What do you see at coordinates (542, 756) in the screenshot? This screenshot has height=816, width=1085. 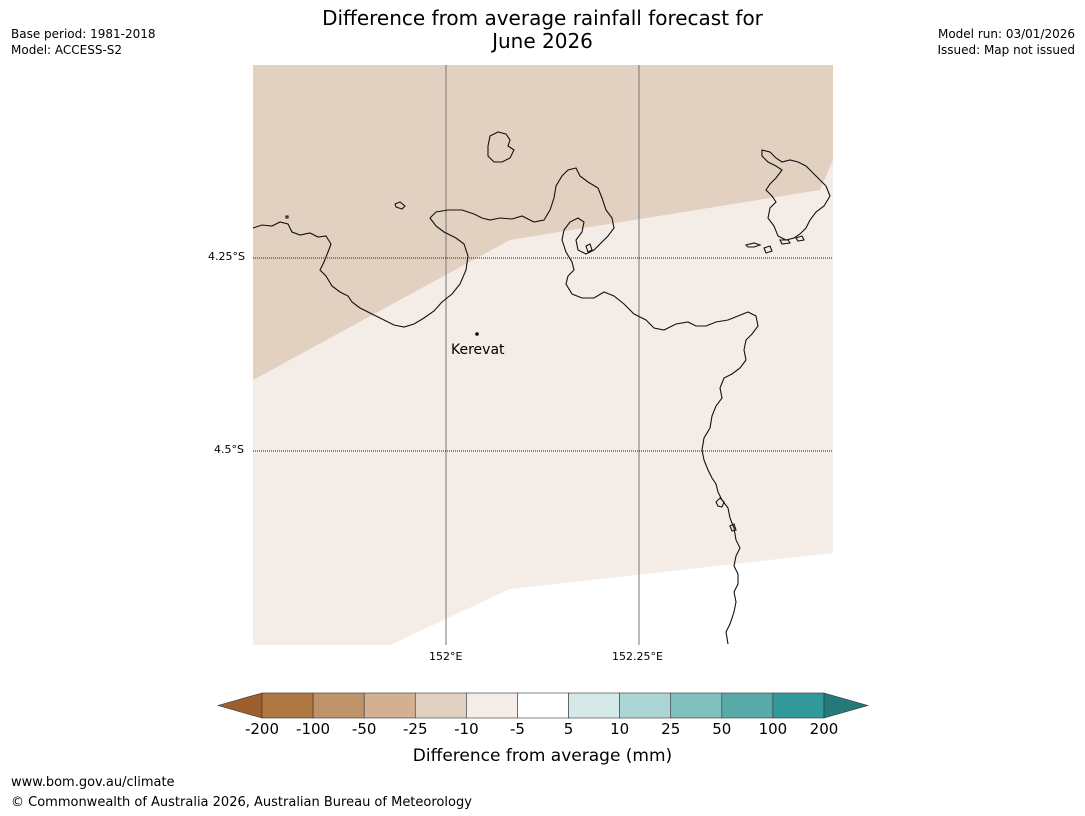 I see `colorbar-title: Difference from average (mm)` at bounding box center [542, 756].